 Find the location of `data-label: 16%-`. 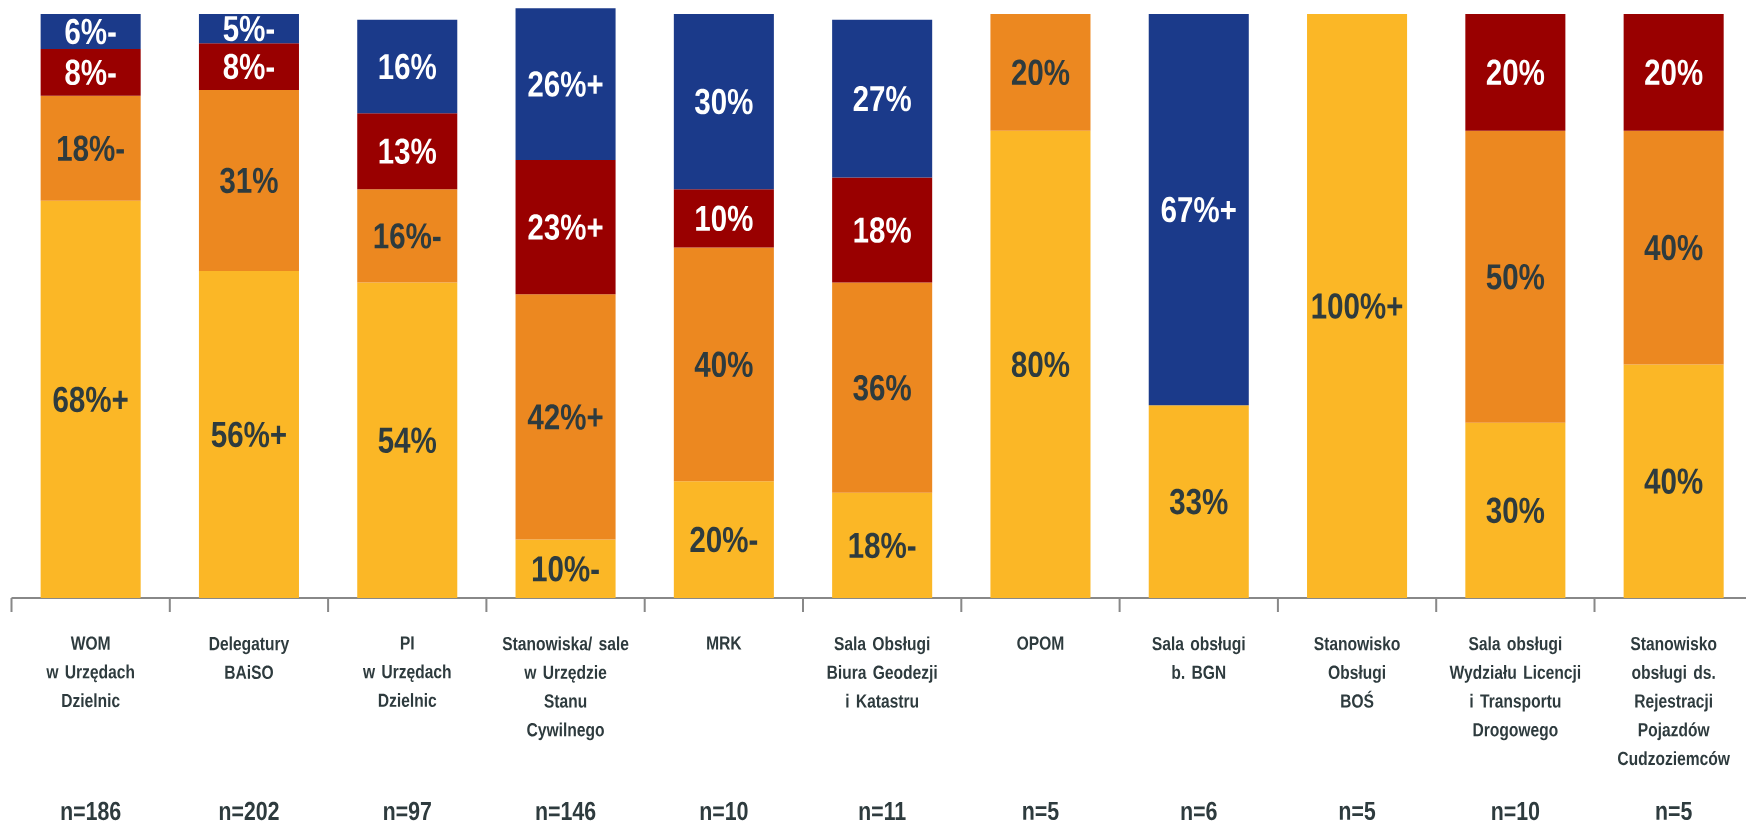

data-label: 16%- is located at coordinates (407, 236).